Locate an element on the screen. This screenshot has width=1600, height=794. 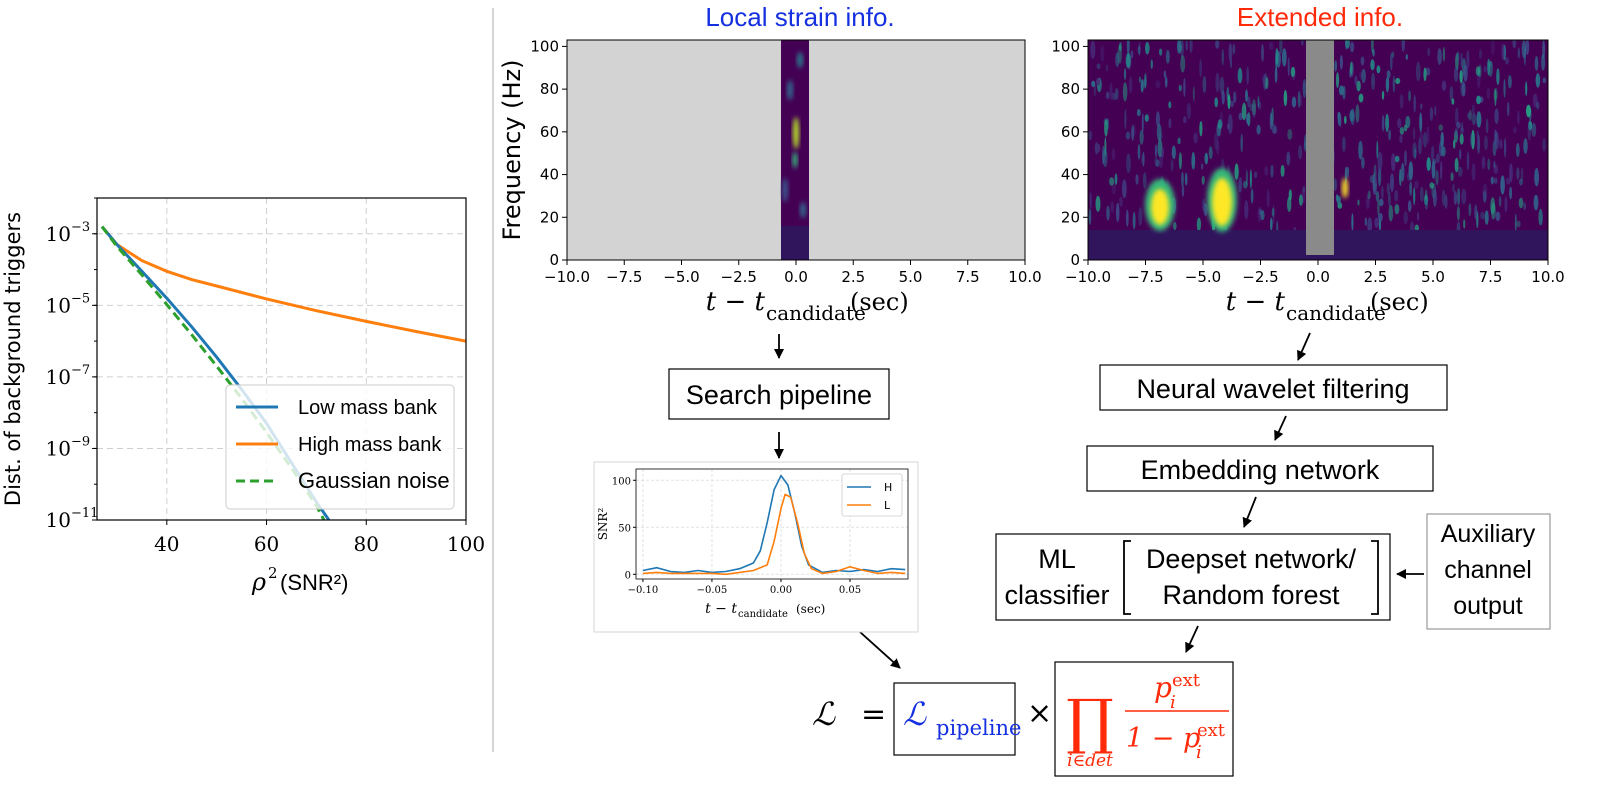
arrow-to-product is located at coordinates (1192, 639).